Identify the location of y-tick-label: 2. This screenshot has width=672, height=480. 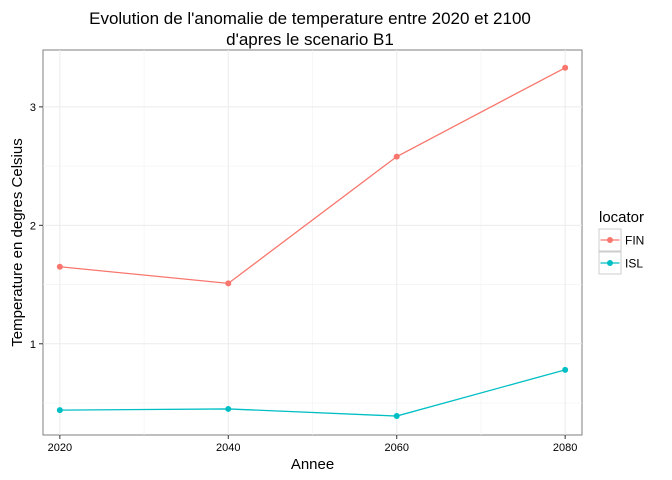
(33, 226).